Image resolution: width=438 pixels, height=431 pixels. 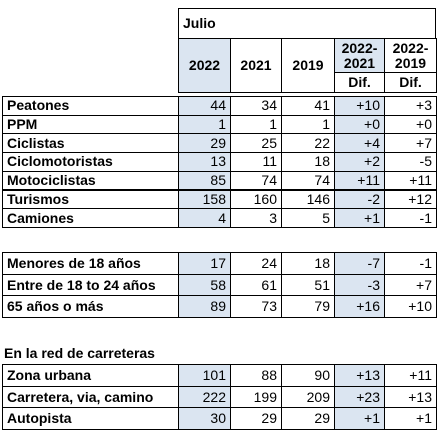 I want to click on cell-text: 74, so click(x=269, y=180).